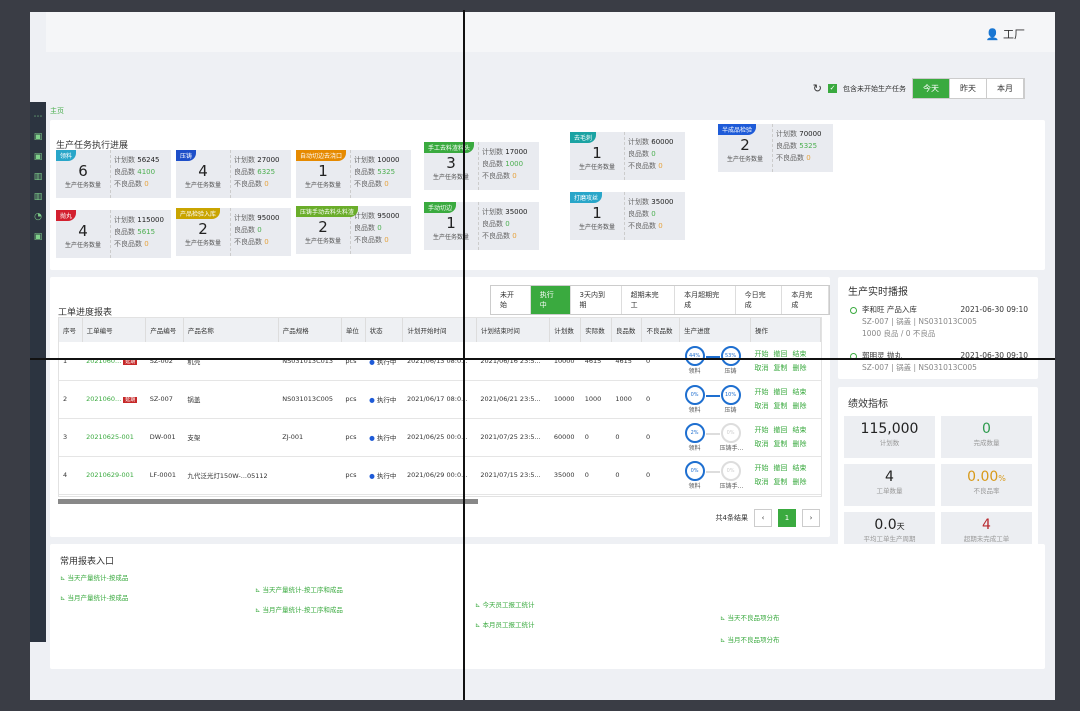 Image resolution: width=1080 pixels, height=711 pixels. I want to click on task-card: 自动切边去浇口 1 生产任务数量 计划数 10000 良品数 5325 不良品数 0, so click(353, 174).